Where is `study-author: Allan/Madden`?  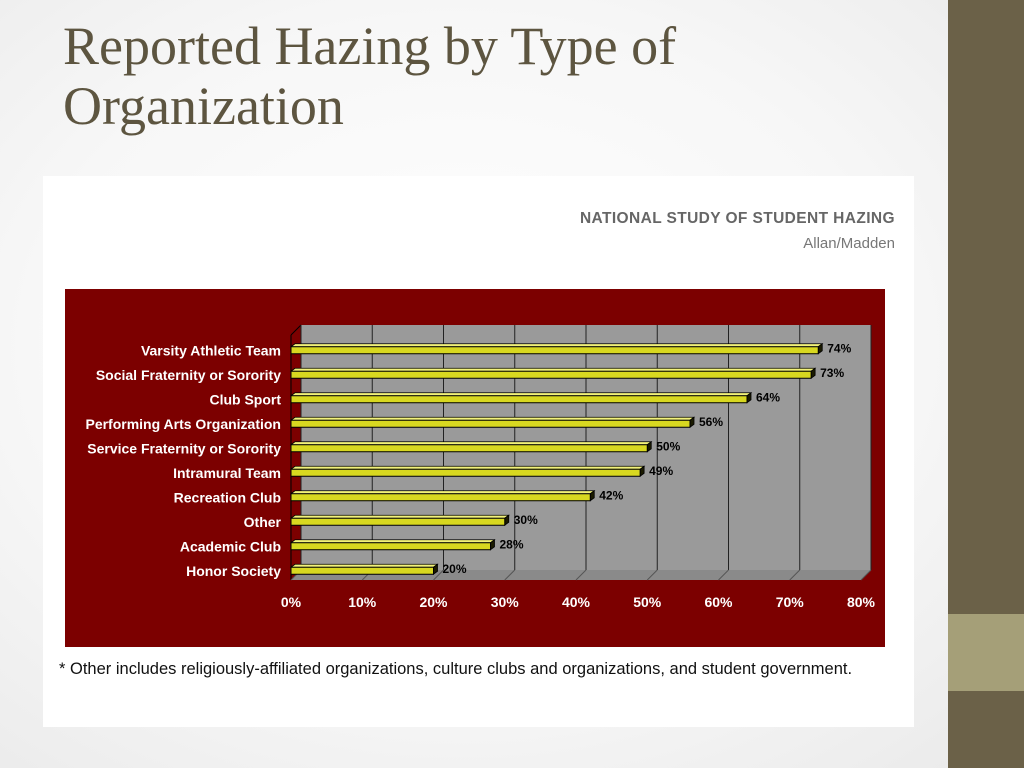 study-author: Allan/Madden is located at coordinates (849, 243).